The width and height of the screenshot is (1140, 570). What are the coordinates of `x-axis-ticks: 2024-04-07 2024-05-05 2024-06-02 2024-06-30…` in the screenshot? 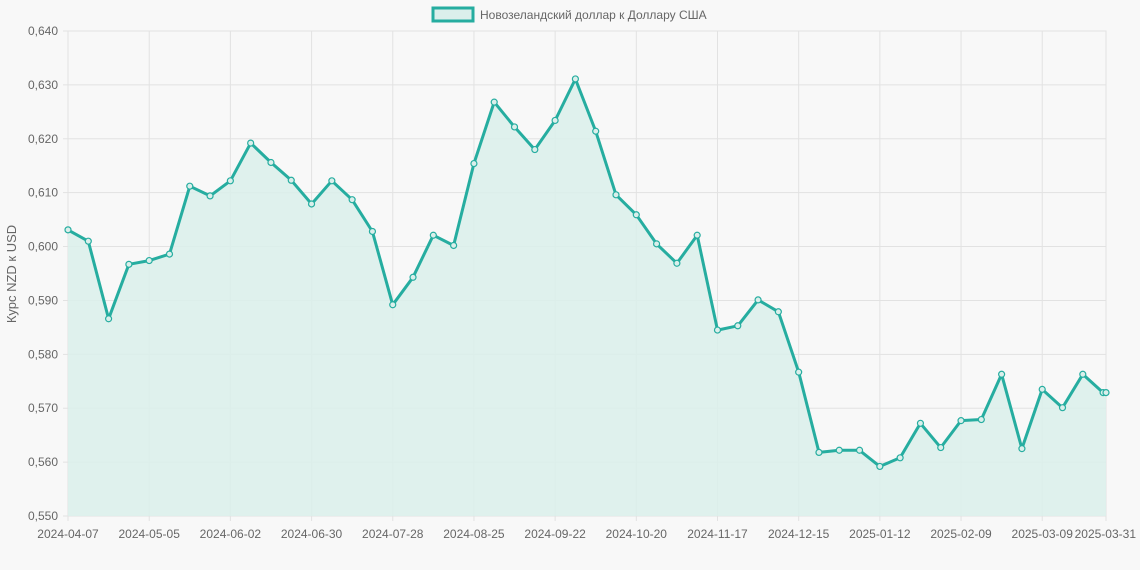 It's located at (586, 534).